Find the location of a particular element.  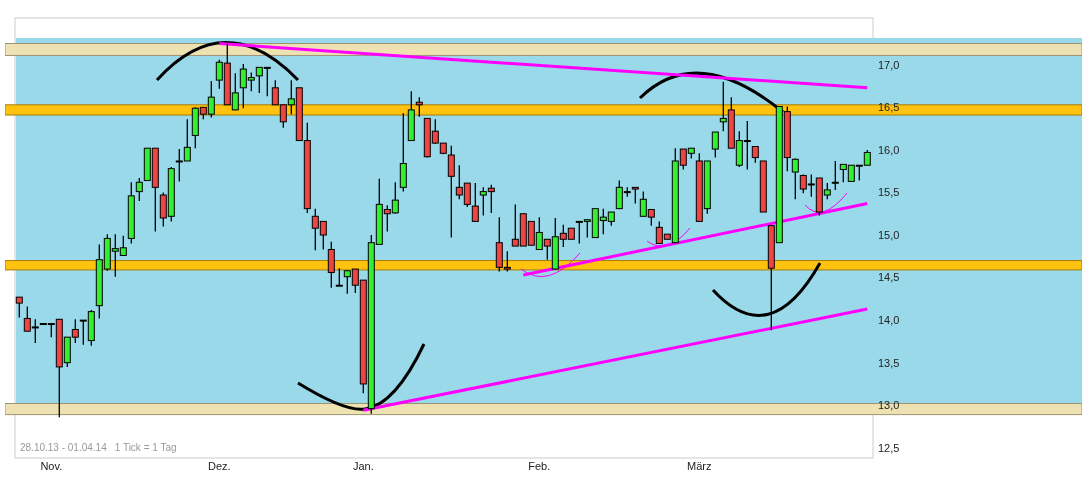

y-tick-label: 13,0 is located at coordinates (889, 405).